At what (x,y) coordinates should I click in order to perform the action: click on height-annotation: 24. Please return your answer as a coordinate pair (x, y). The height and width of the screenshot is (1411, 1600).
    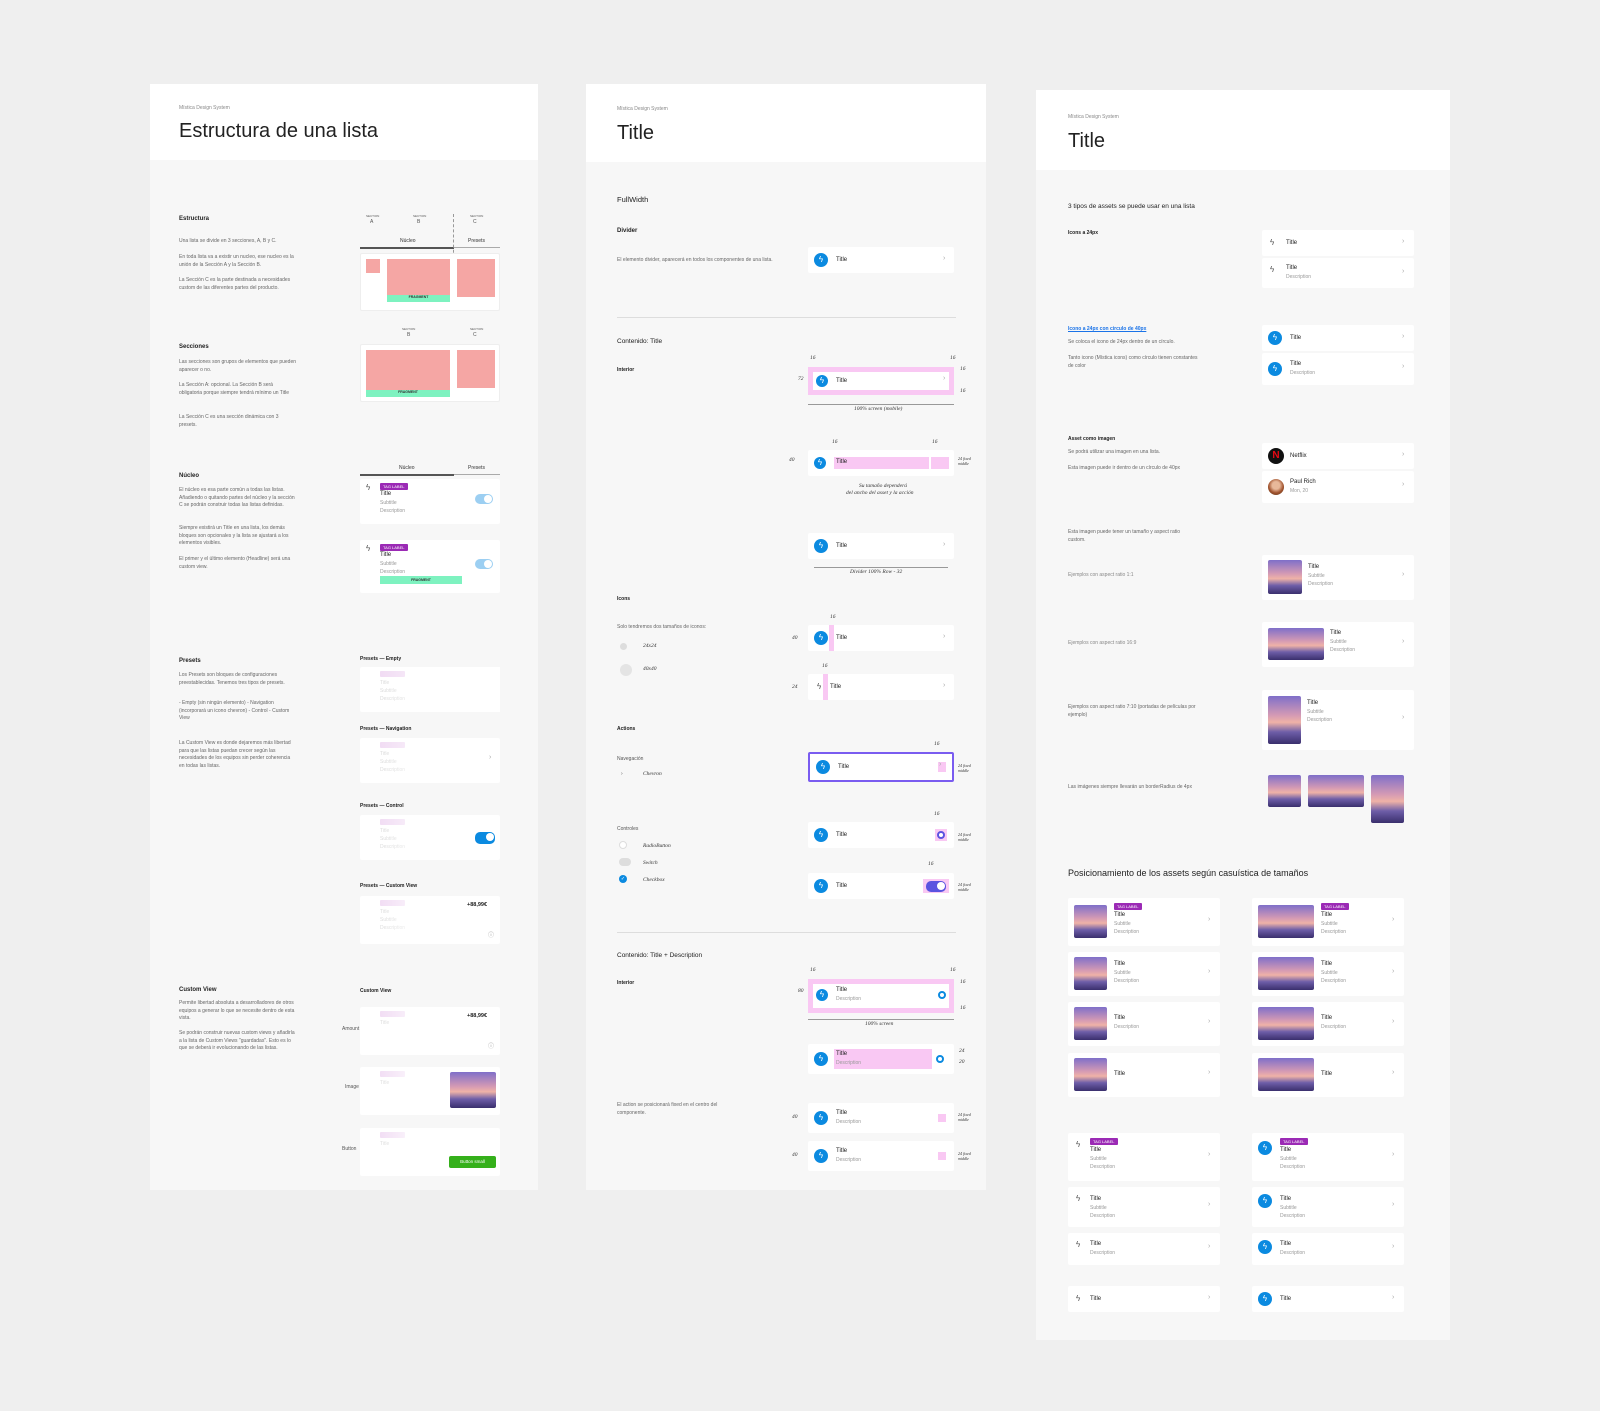
    Looking at the image, I should click on (795, 687).